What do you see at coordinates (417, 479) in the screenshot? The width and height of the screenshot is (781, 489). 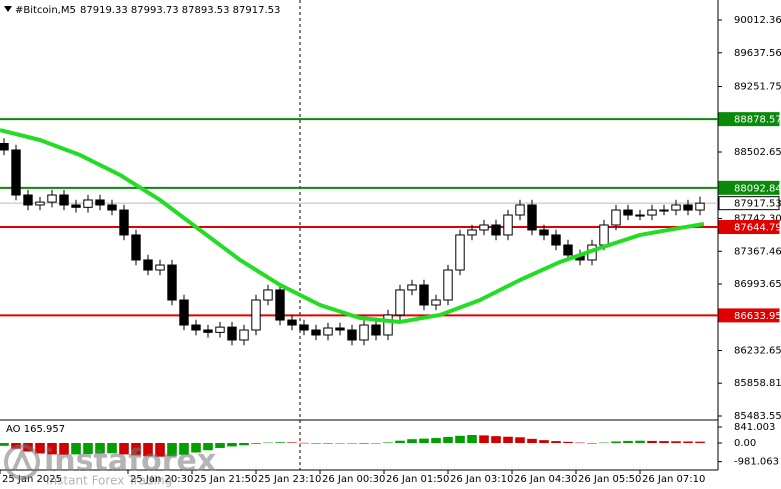 I see `x-tick-label: 26 Jan 01:50` at bounding box center [417, 479].